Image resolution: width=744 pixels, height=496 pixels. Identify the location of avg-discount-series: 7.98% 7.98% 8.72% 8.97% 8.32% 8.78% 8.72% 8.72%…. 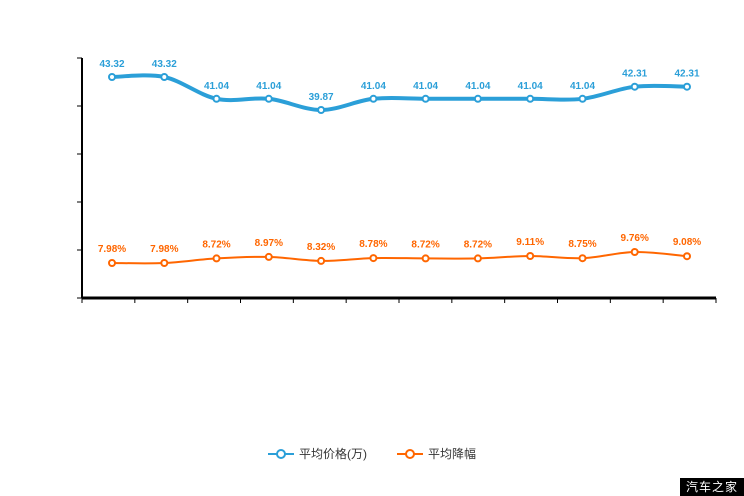
(399, 250).